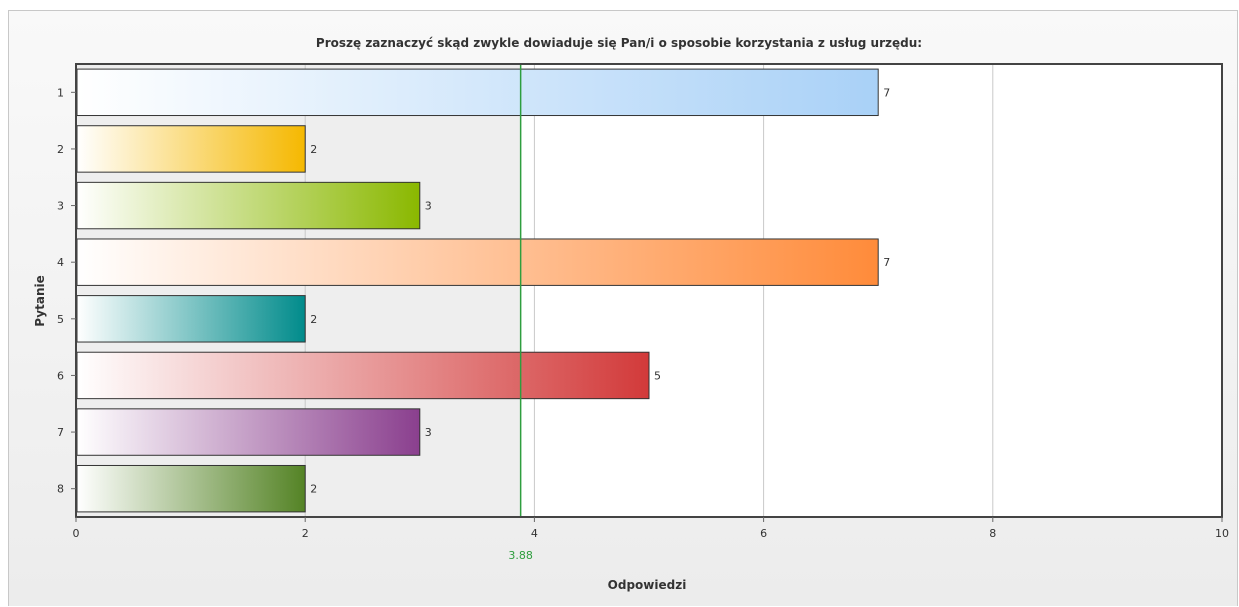  What do you see at coordinates (76, 533) in the screenshot?
I see `x-tick-label: 0` at bounding box center [76, 533].